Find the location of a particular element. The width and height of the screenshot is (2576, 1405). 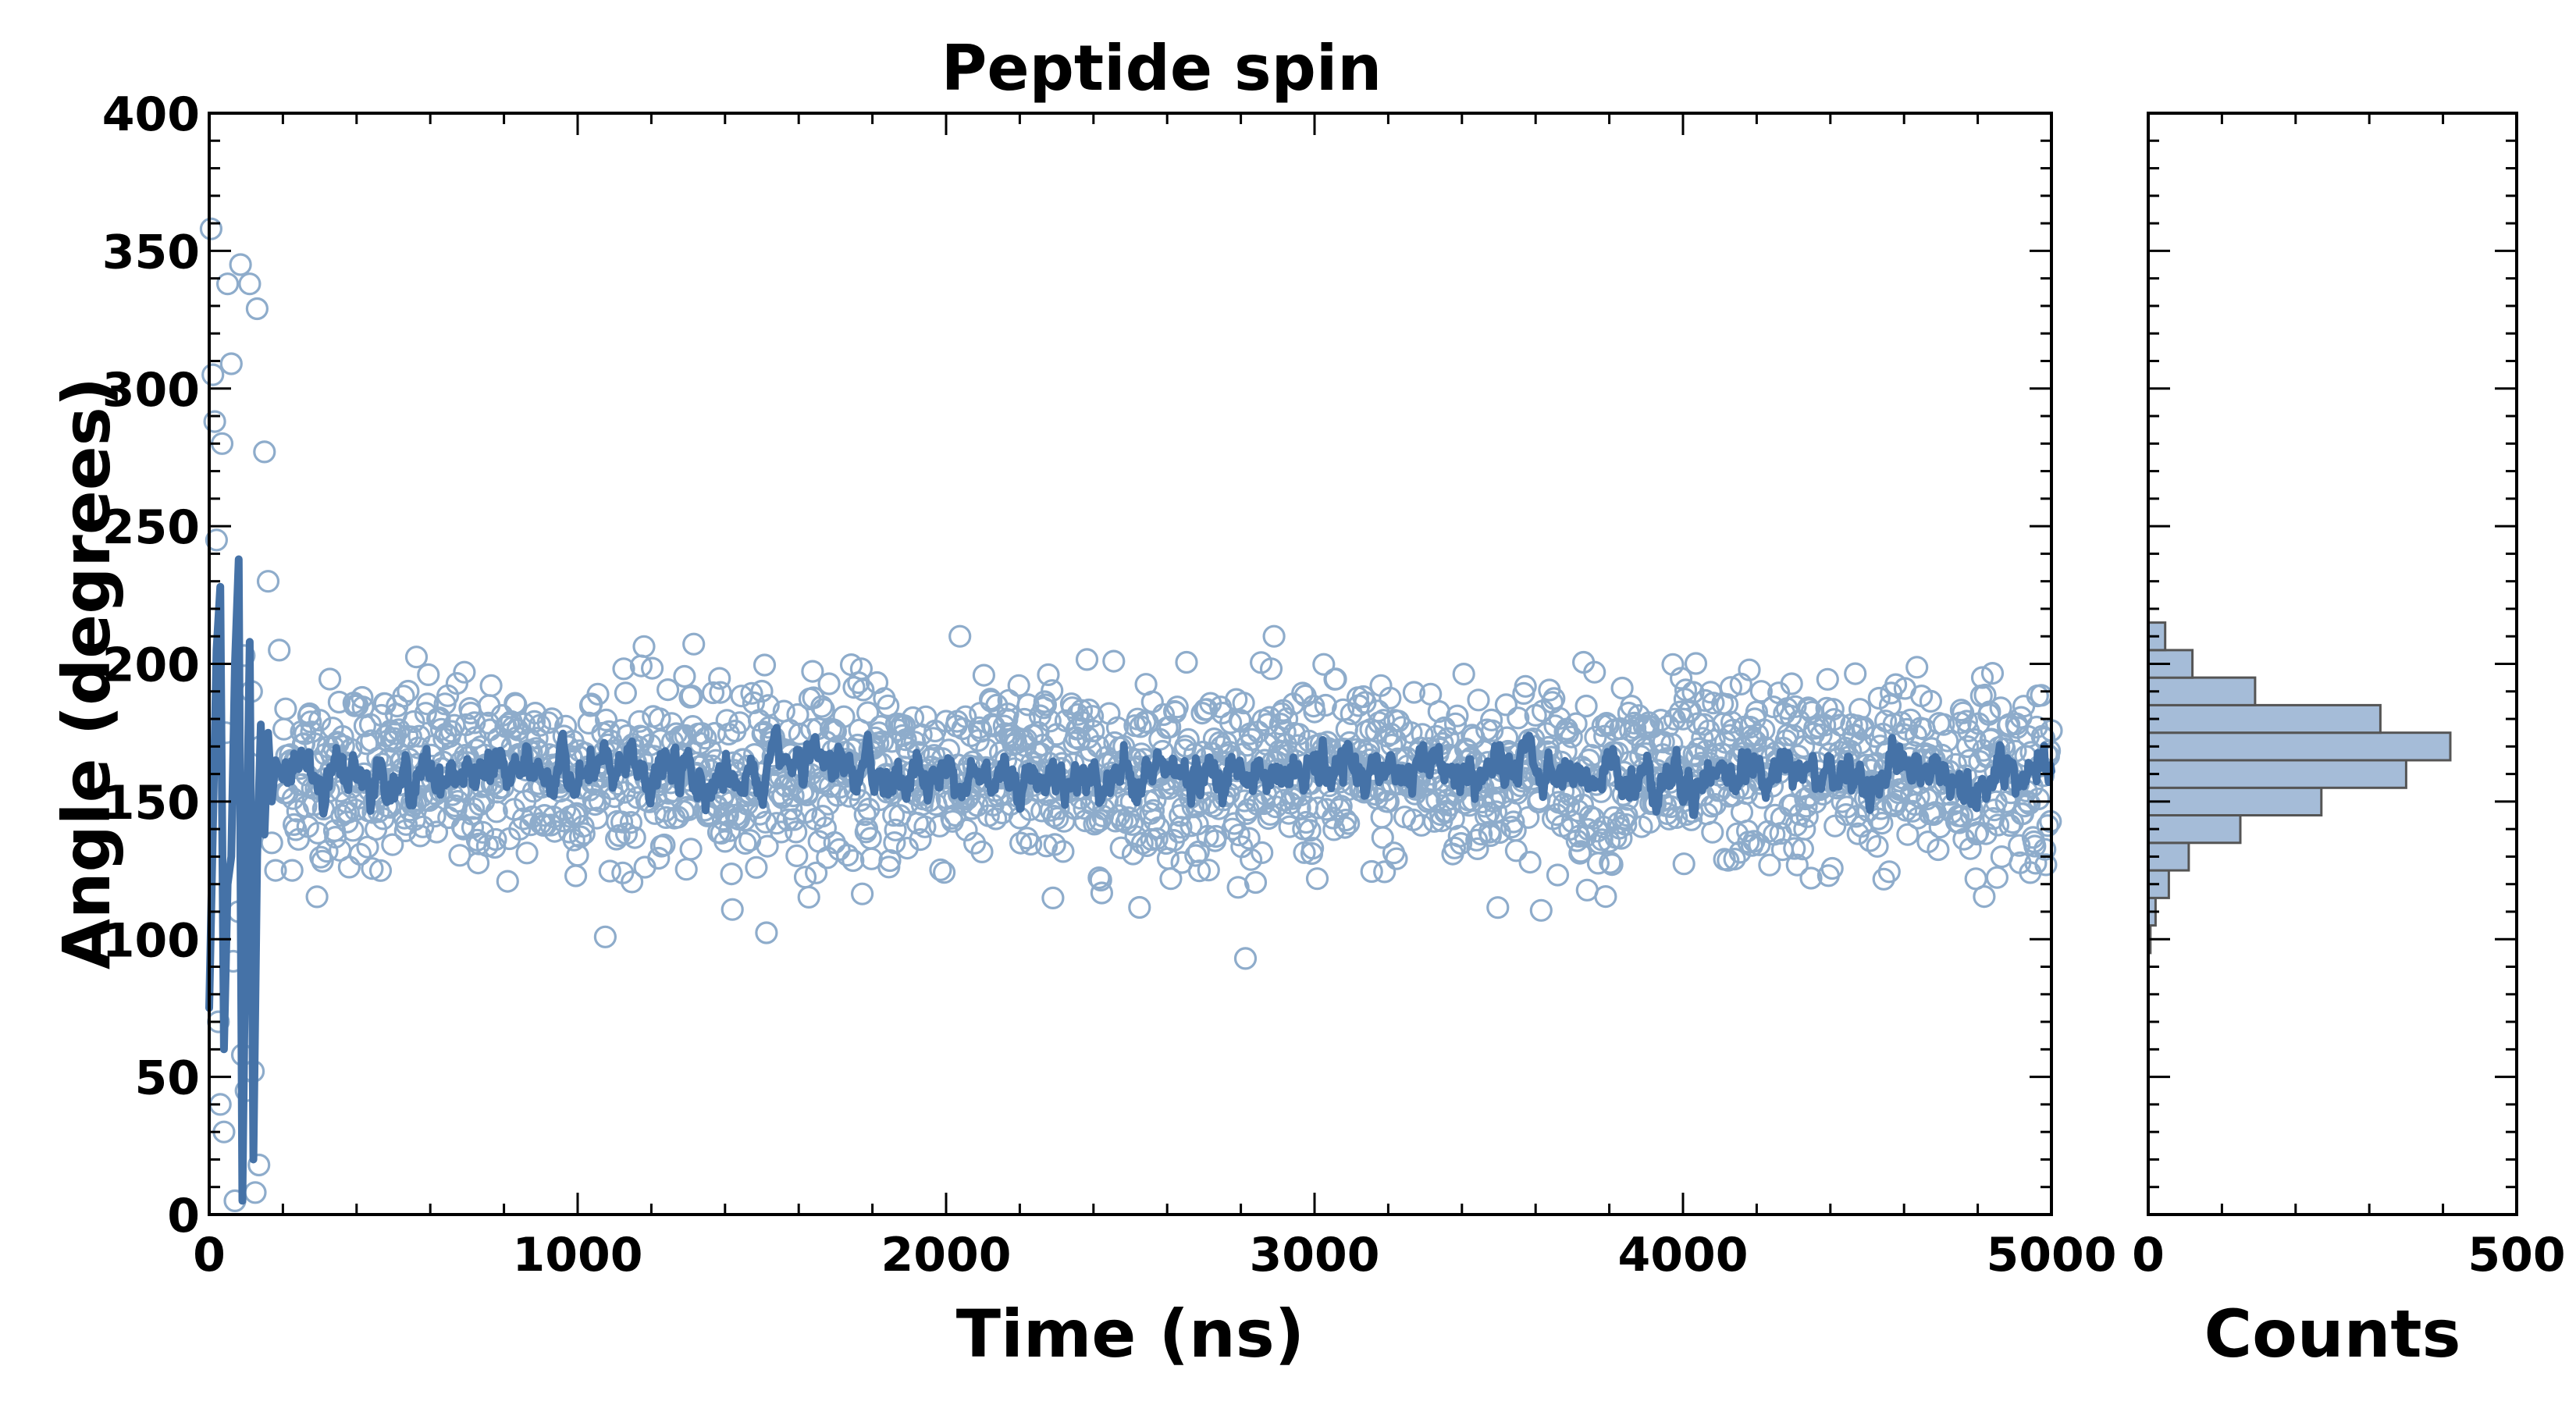

y-tick-label: 50 is located at coordinates (168, 1079).